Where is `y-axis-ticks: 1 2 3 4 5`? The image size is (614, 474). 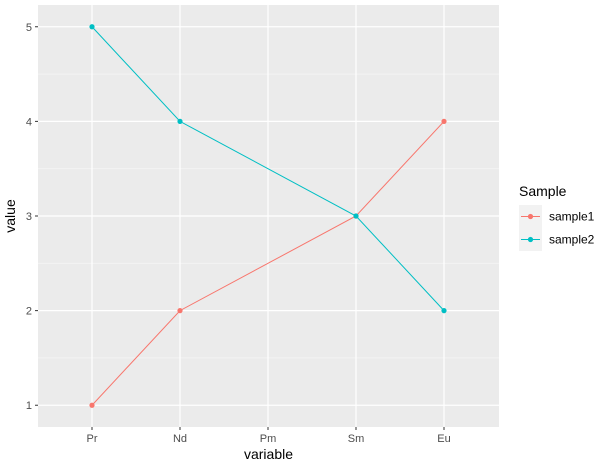 y-axis-ticks: 1 2 3 4 5 is located at coordinates (32, 217).